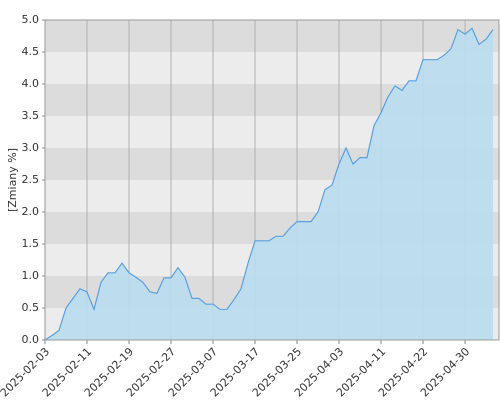 The width and height of the screenshot is (500, 400). I want to click on y-tick-label: 5.0, so click(31, 19).